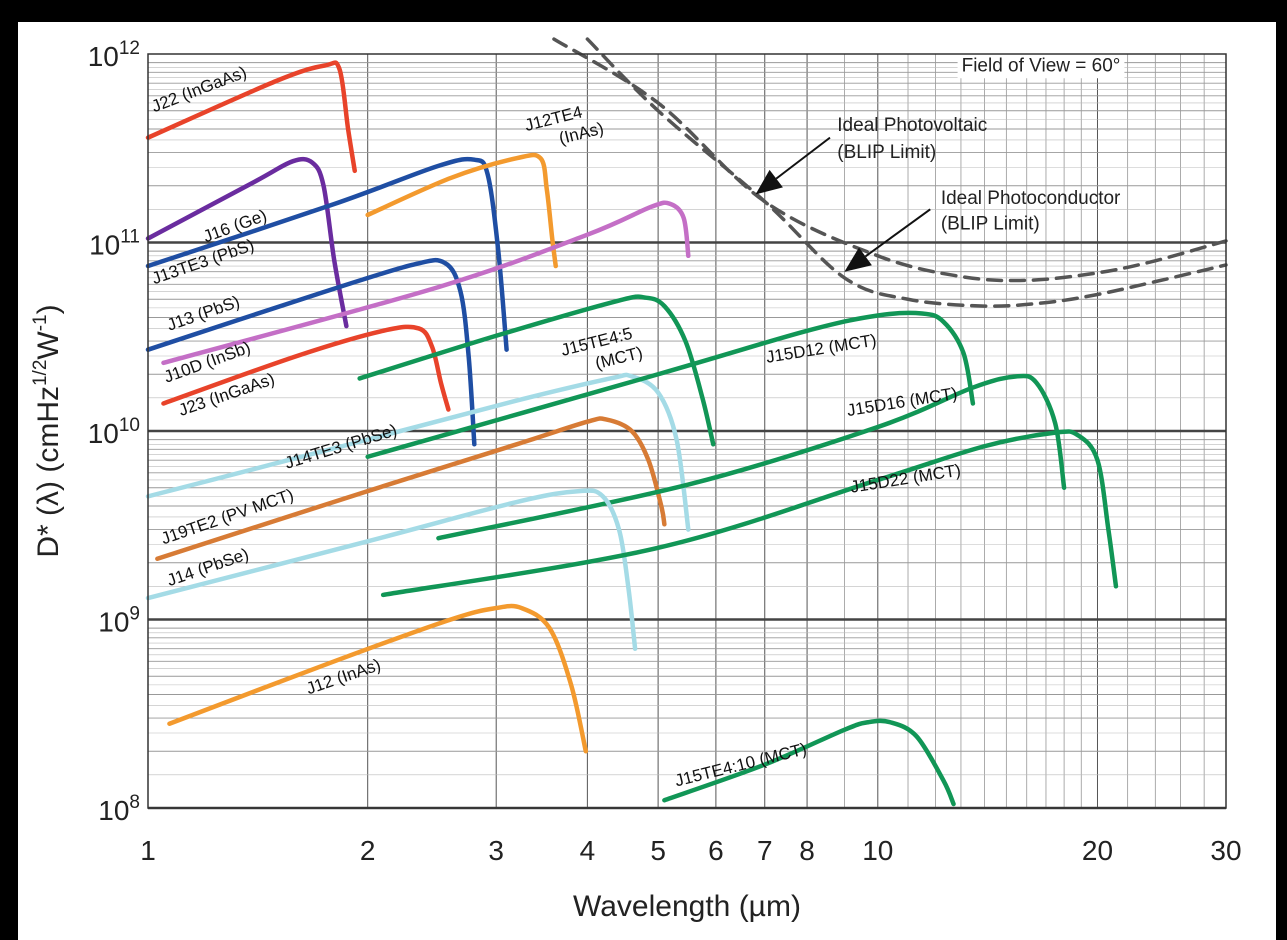  Describe the element at coordinates (912, 125) in the screenshot. I see `annotation-ideal-photovoltaic-line1: Ideal Photovoltaic` at that location.